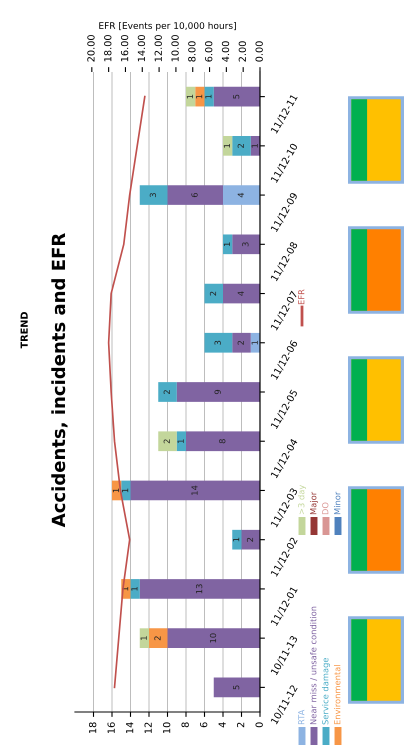 This screenshot has height=754, width=414. I want to click on data-label: 6, so click(194, 195).